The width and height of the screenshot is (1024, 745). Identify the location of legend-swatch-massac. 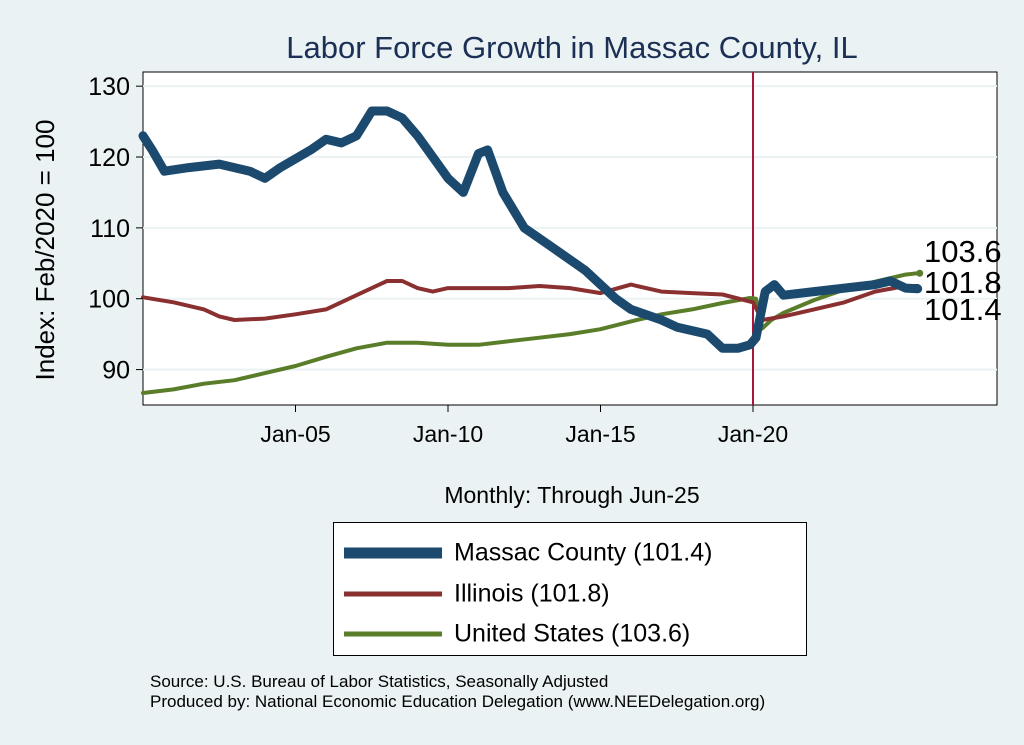
(393, 553).